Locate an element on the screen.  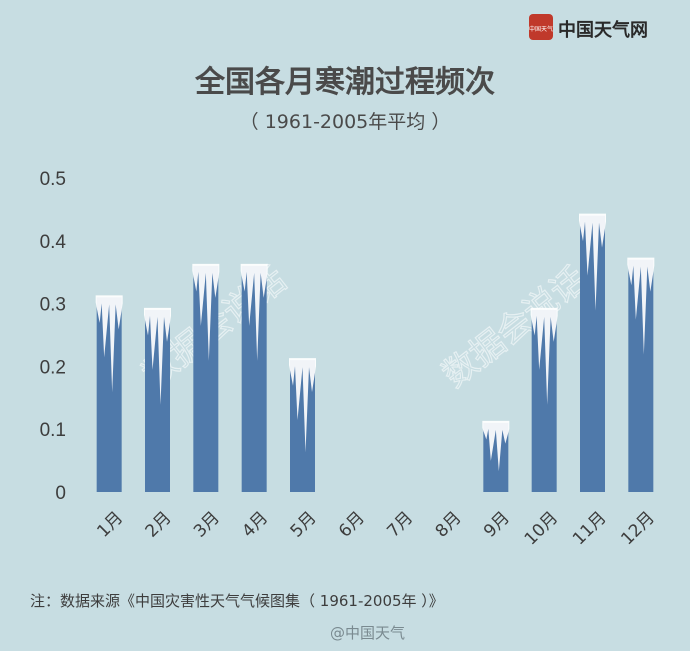
y-tick-label: 0.3 is located at coordinates (53, 305).